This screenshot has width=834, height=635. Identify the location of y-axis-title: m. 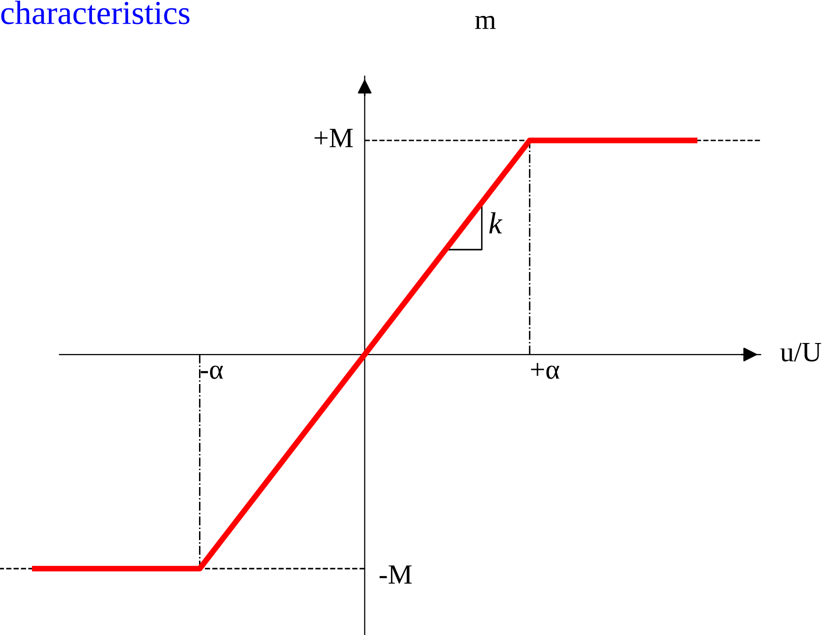
(485, 22).